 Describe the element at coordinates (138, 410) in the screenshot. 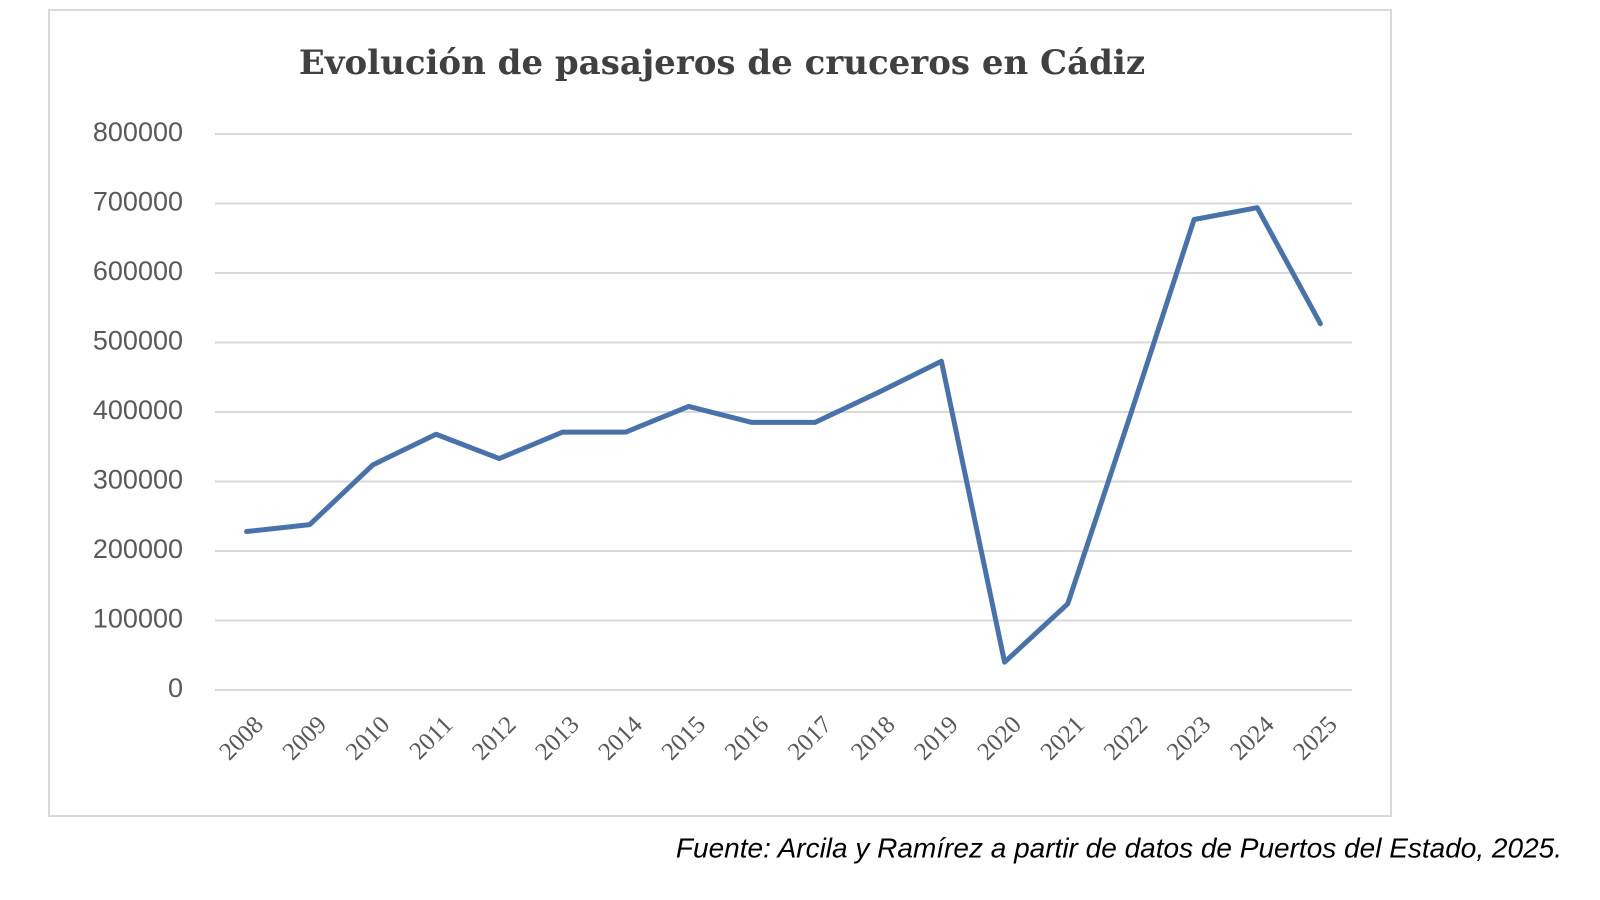

I see `y-tick-label: 400000` at that location.